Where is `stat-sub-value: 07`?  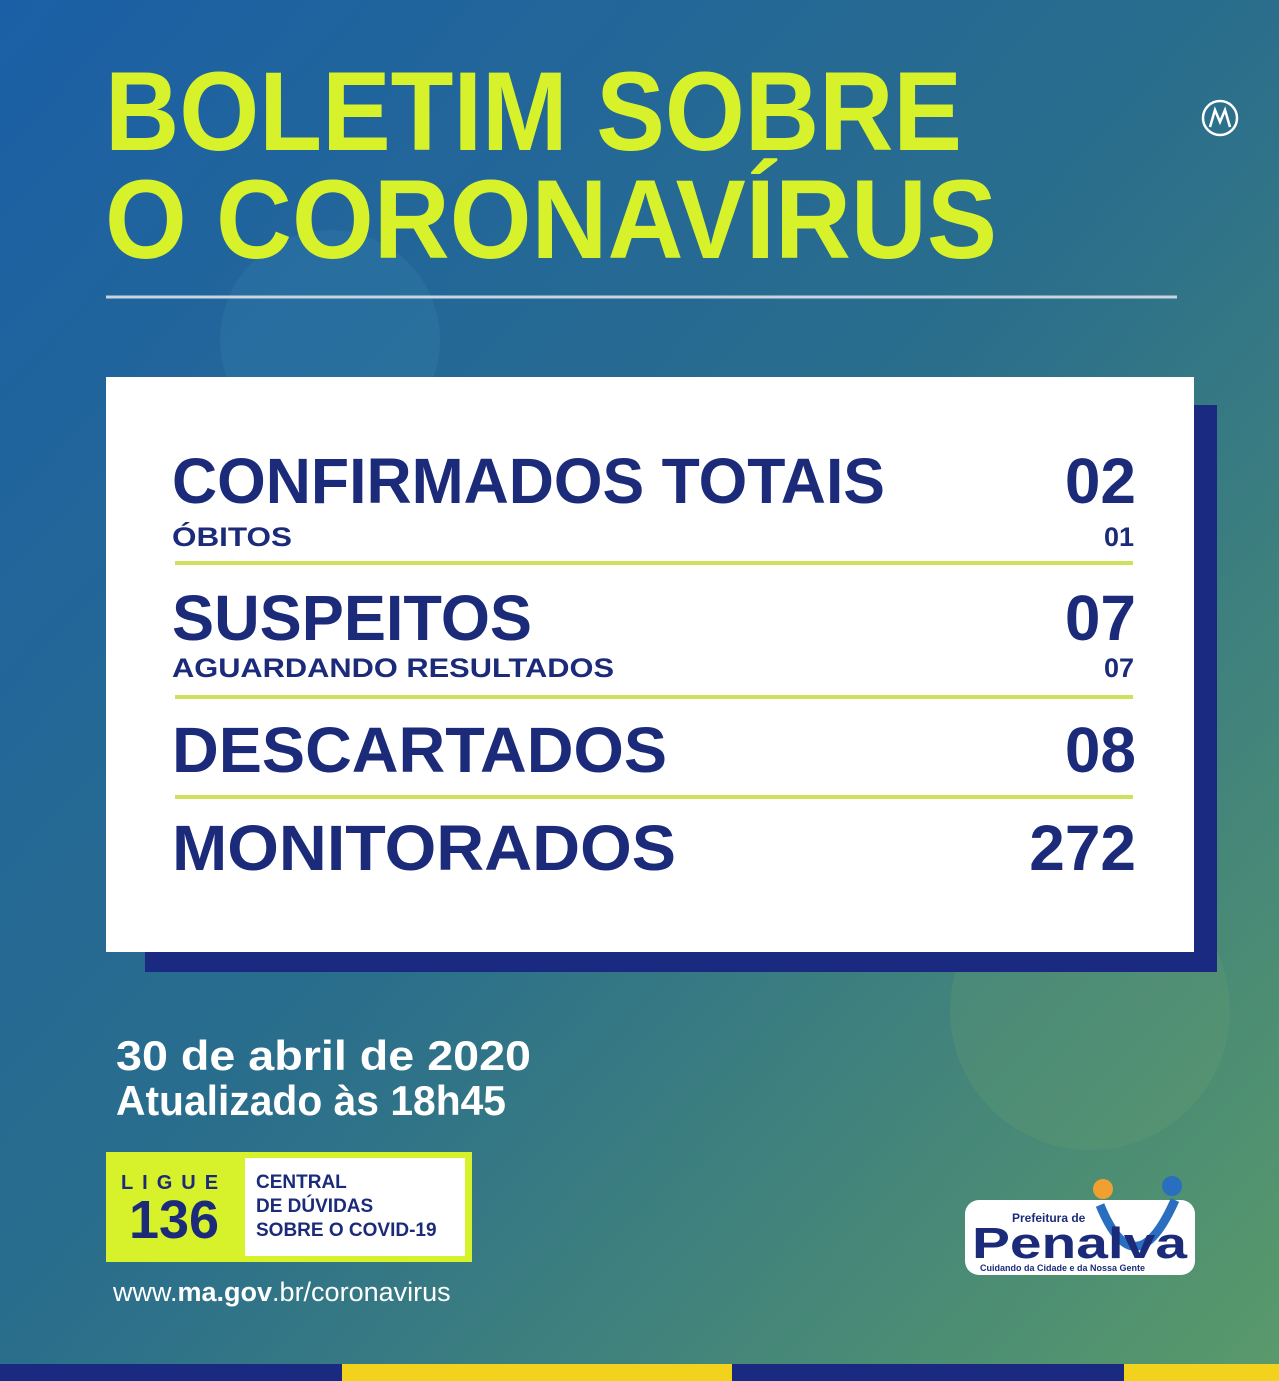
stat-sub-value: 07 is located at coordinates (1119, 668).